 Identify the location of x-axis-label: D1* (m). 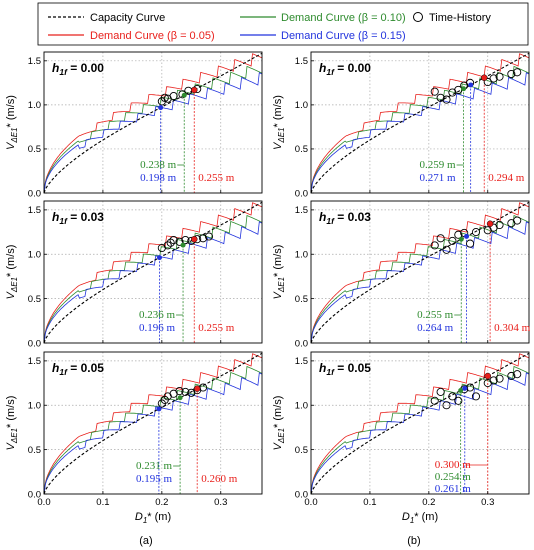
(420, 518).